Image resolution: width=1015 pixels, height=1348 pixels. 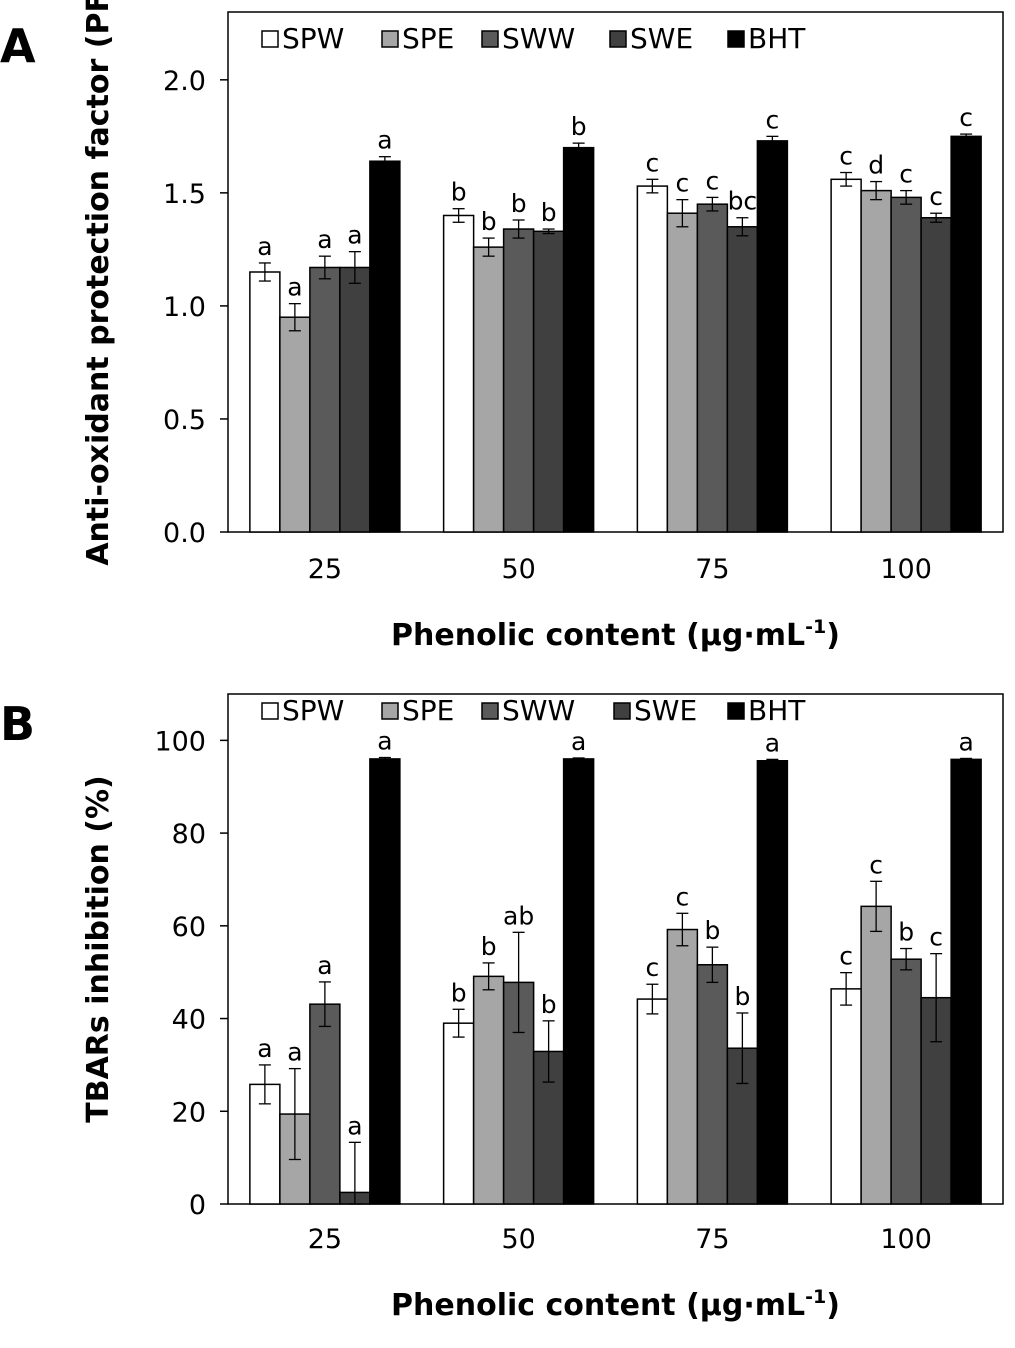 I want to click on legend-swatch-bht, so click(x=736, y=711).